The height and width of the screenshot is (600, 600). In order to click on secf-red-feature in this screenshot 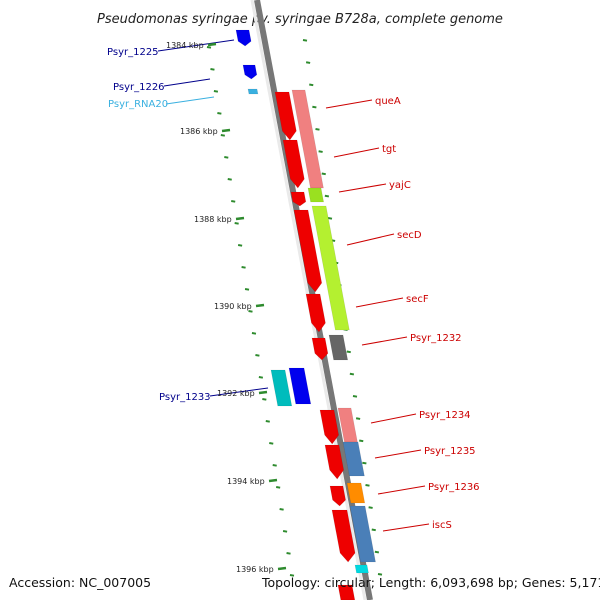, I will do `click(315, 313)`.